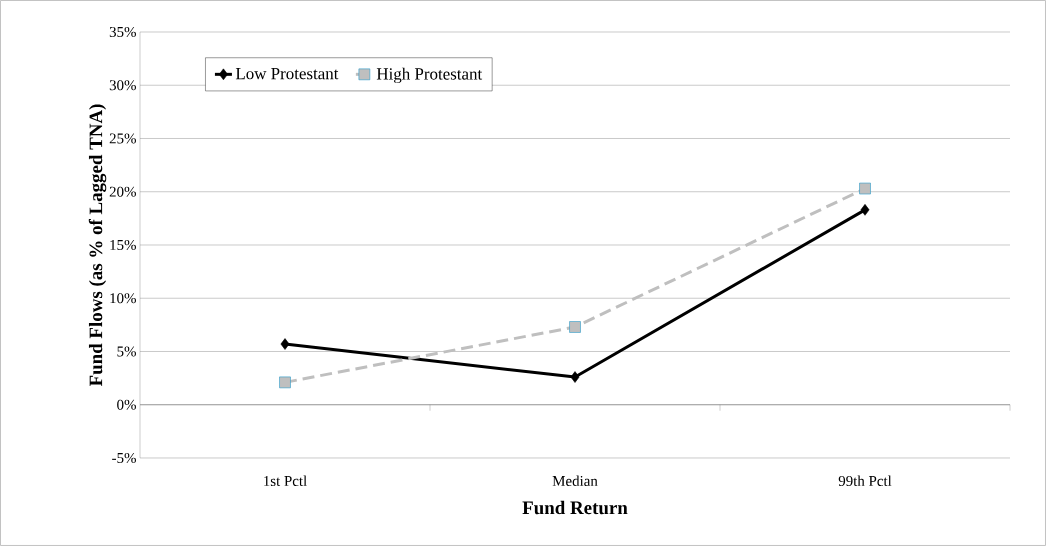 The width and height of the screenshot is (1046, 546). What do you see at coordinates (429, 75) in the screenshot?
I see `legend-label: High Protestant` at bounding box center [429, 75].